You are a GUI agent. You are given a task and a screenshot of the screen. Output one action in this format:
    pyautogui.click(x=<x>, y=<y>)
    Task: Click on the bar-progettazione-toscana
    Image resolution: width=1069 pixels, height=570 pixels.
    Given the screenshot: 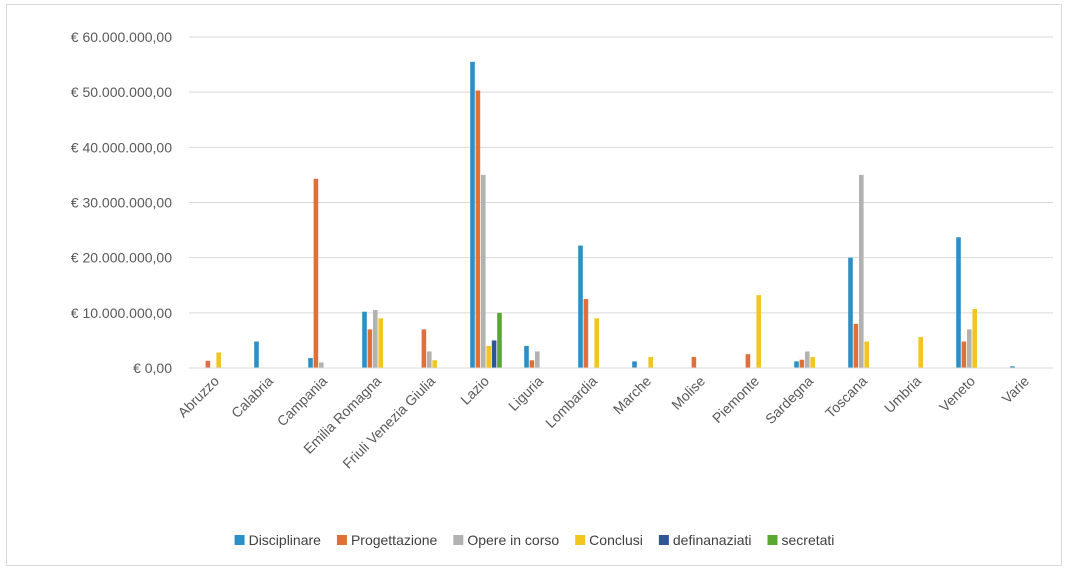 What is the action you would take?
    pyautogui.click(x=856, y=345)
    